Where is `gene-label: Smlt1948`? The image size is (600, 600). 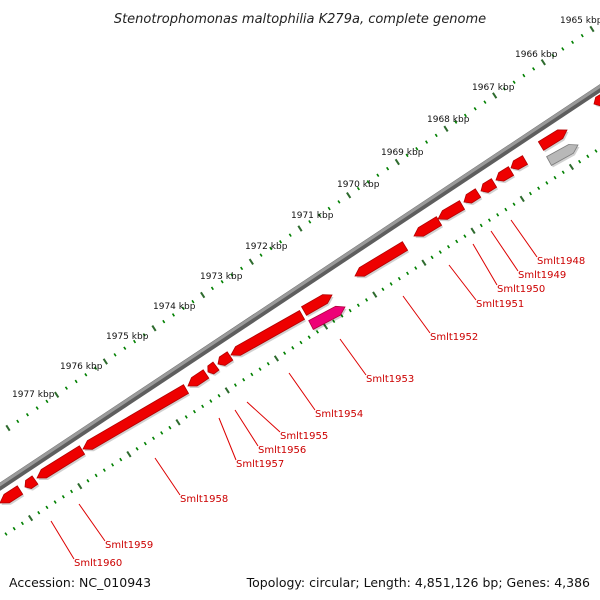
gene-label: Smlt1948 is located at coordinates (561, 261).